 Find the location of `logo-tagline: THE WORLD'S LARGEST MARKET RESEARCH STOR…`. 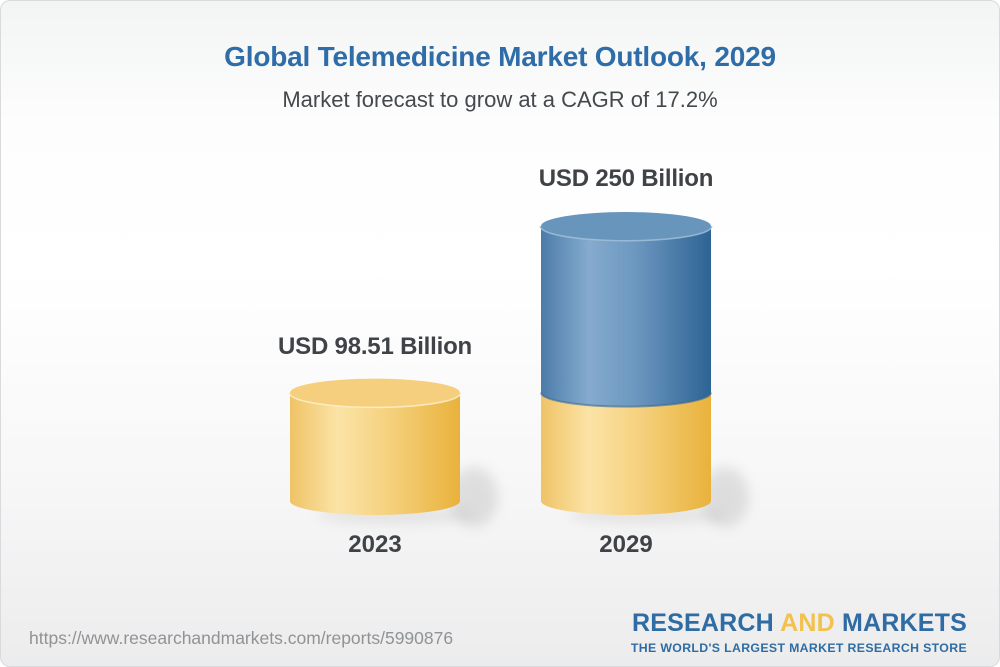

logo-tagline: THE WORLD'S LARGEST MARKET RESEARCH STOR… is located at coordinates (798, 648).